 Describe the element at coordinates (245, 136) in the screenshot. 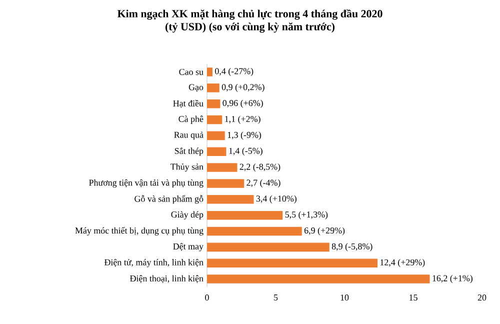

I see `data-label: 1,3 (-9%)` at that location.